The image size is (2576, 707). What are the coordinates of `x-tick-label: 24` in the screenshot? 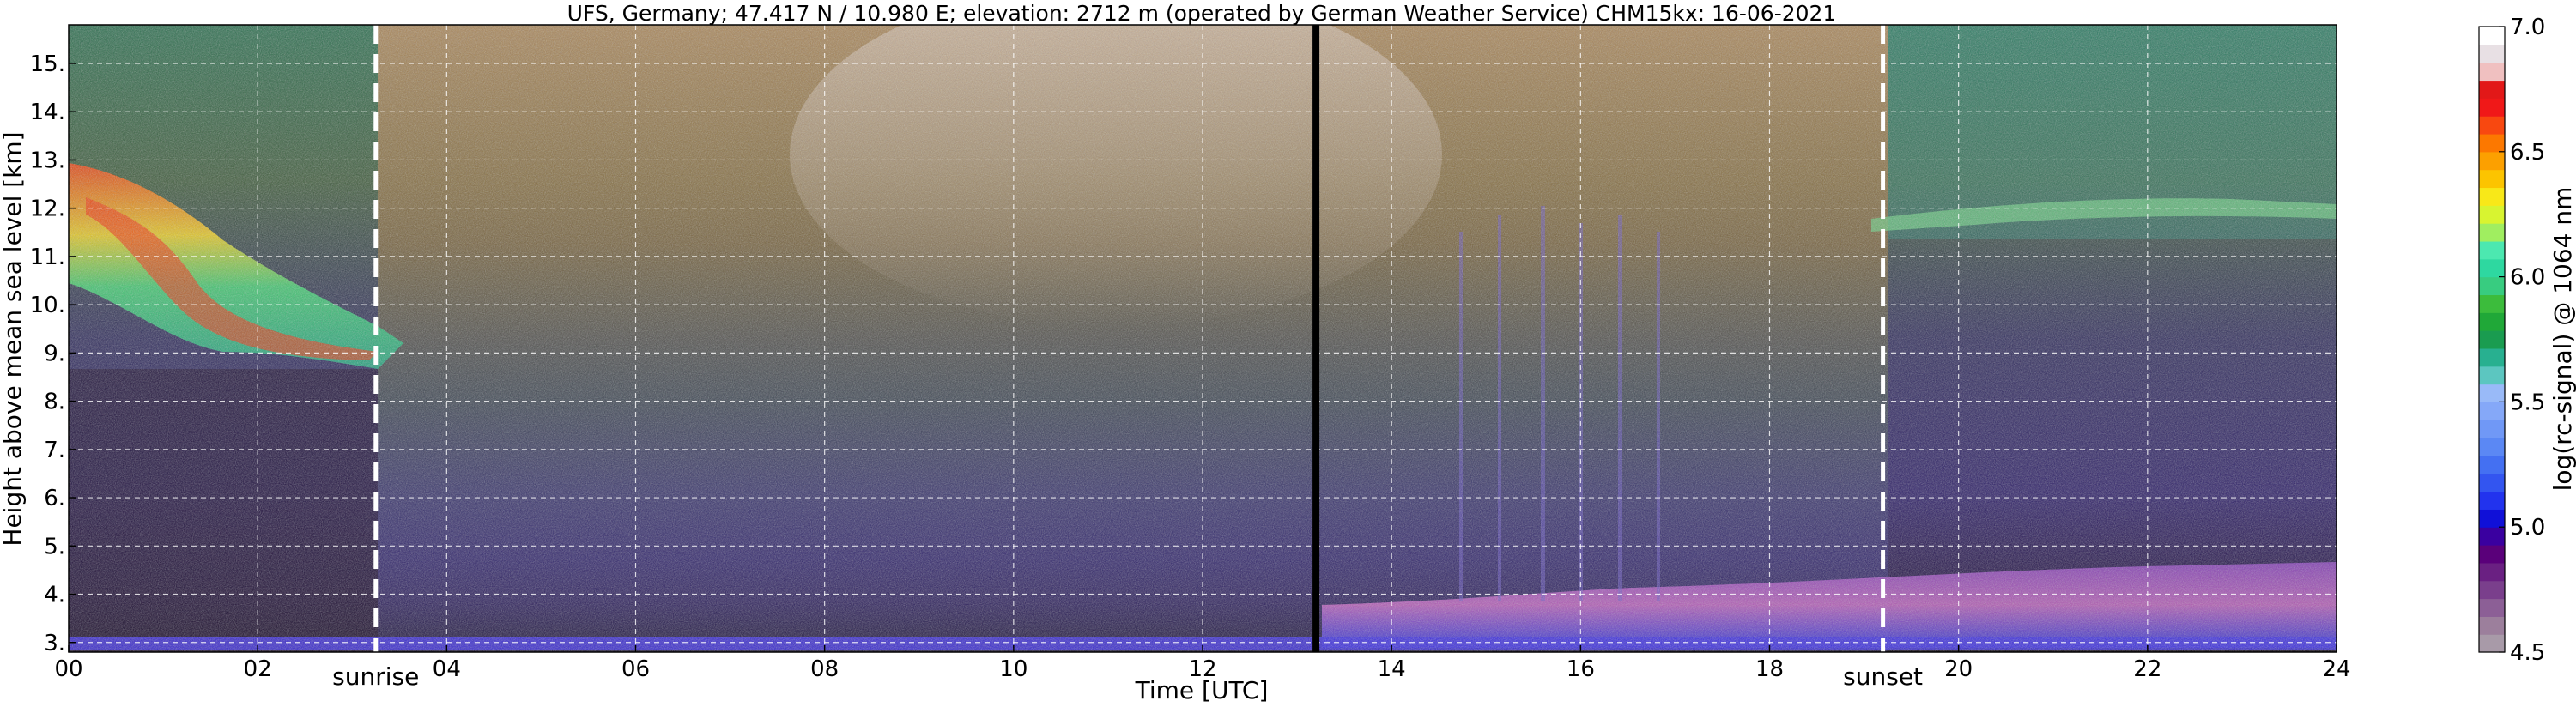 It's located at (2336, 669).